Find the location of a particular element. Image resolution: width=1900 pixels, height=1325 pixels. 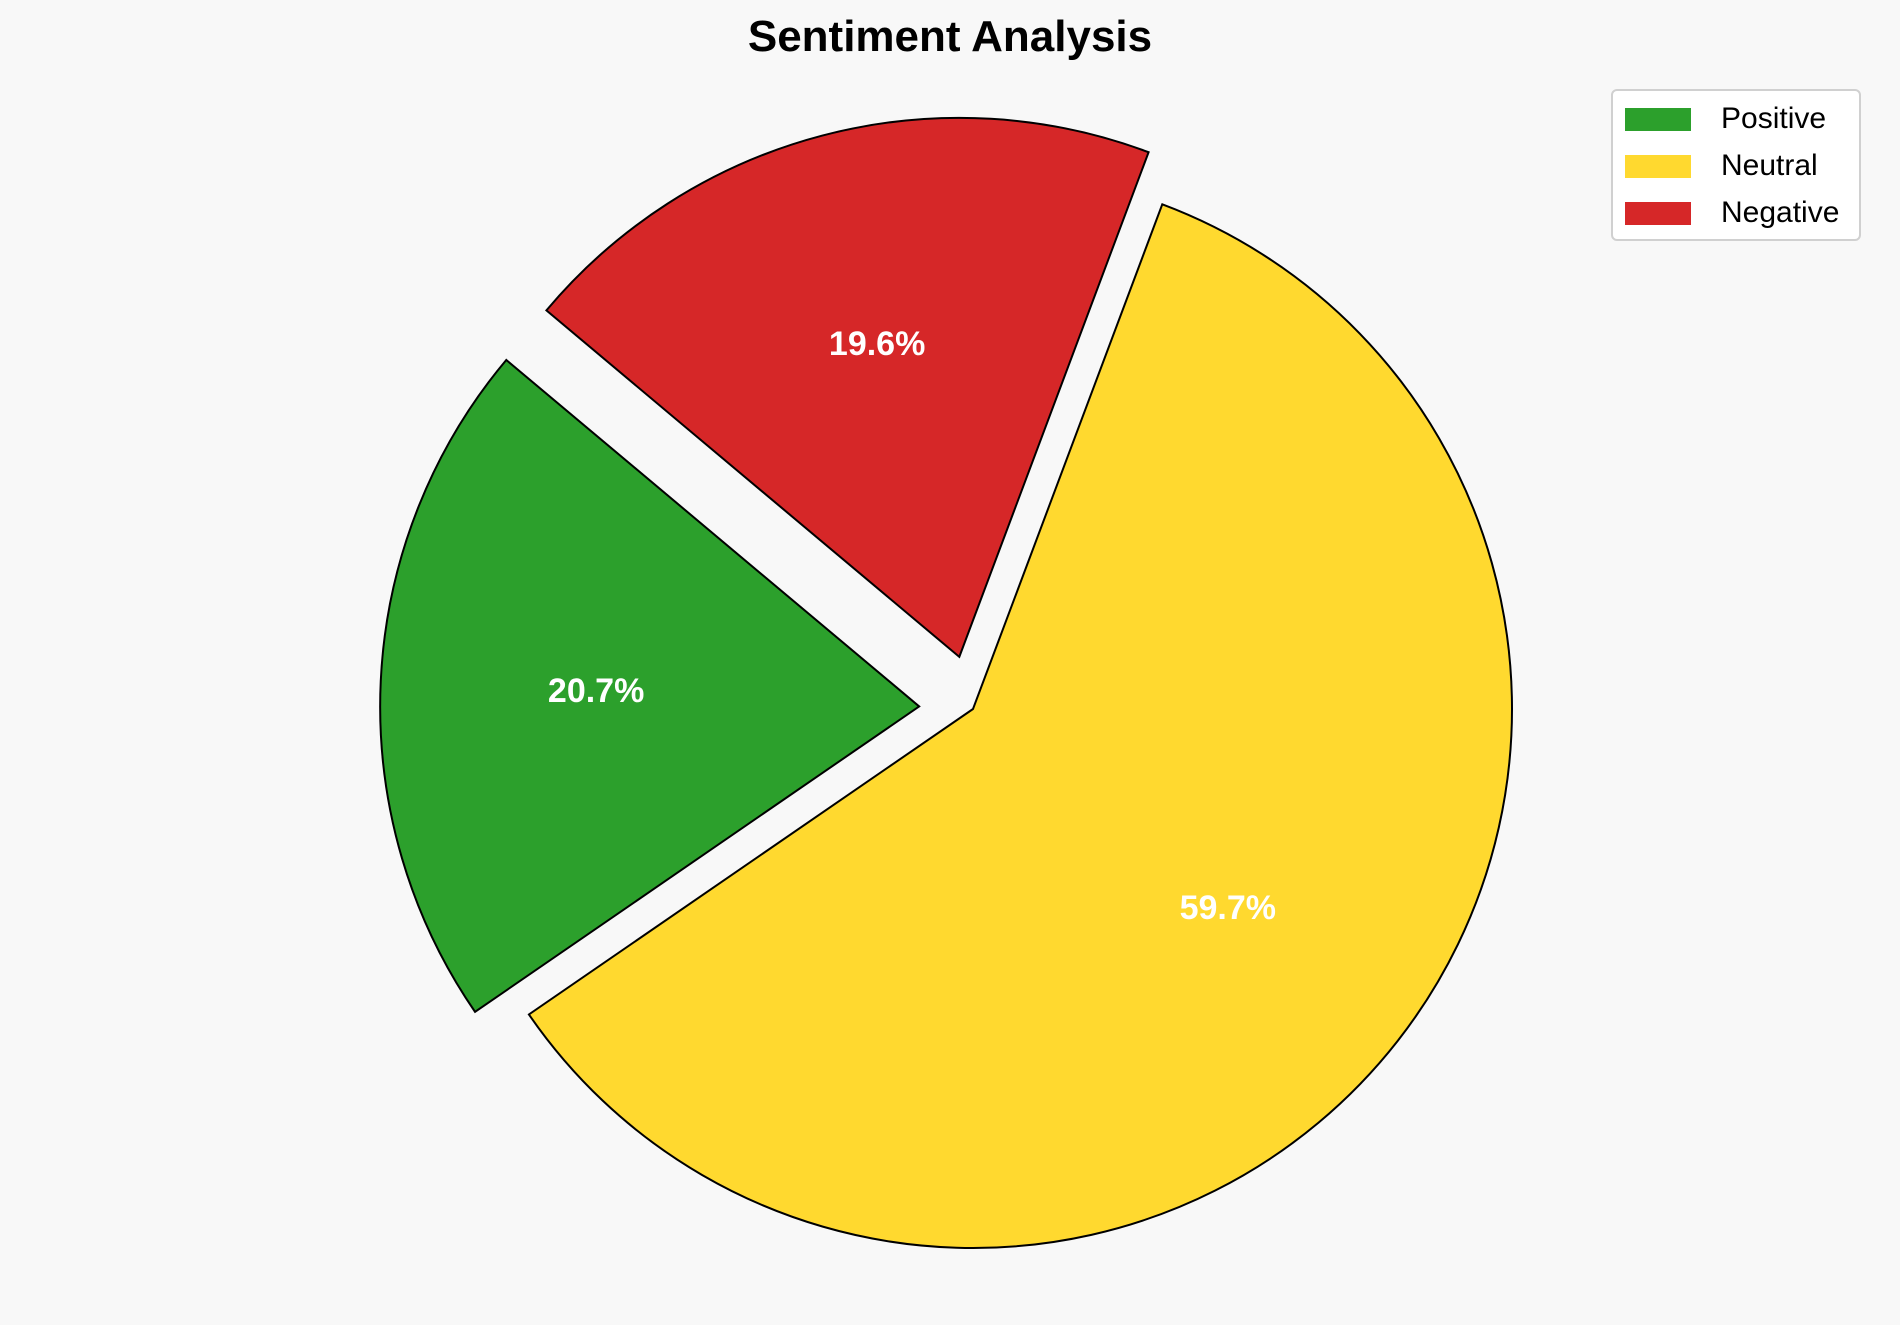

legend-item-neutral: Neutral is located at coordinates (1721, 166).